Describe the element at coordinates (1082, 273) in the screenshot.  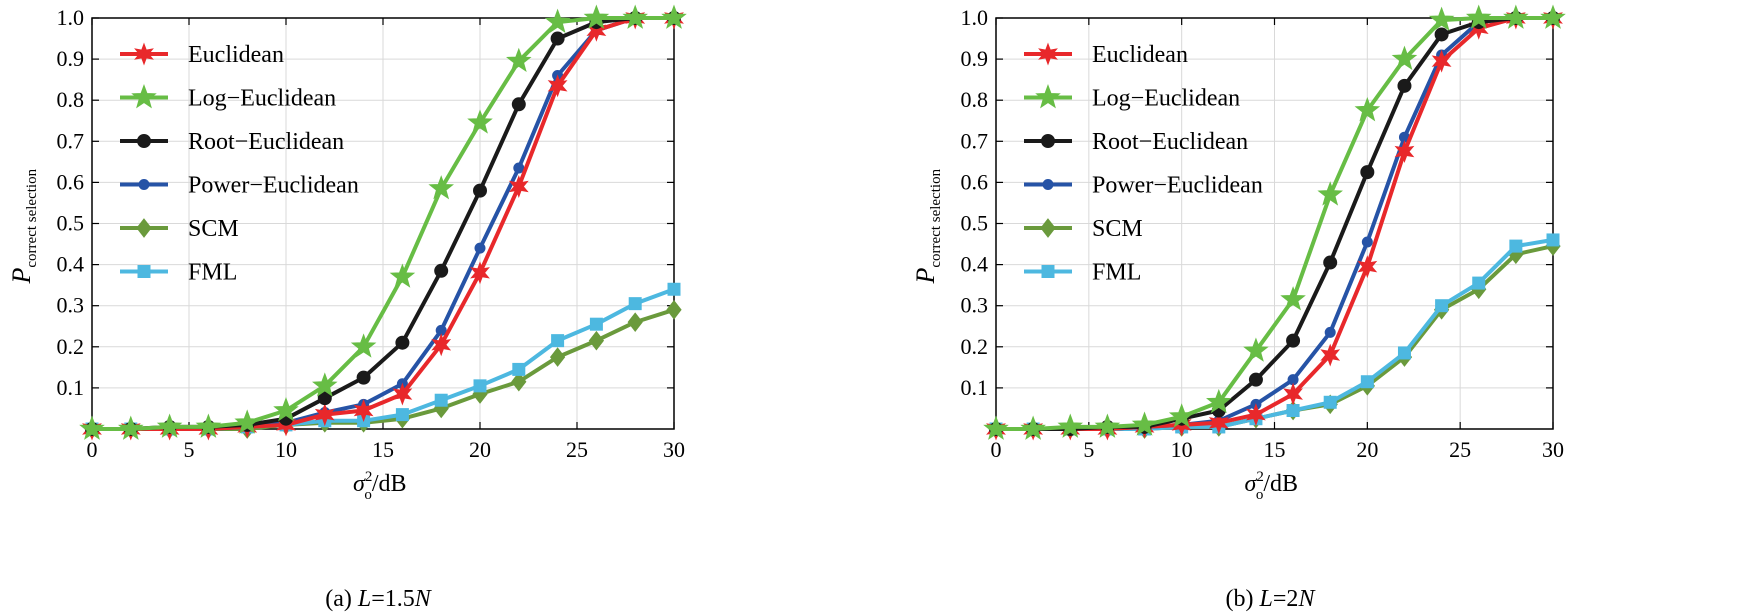
I see `legend-item: FML` at that location.